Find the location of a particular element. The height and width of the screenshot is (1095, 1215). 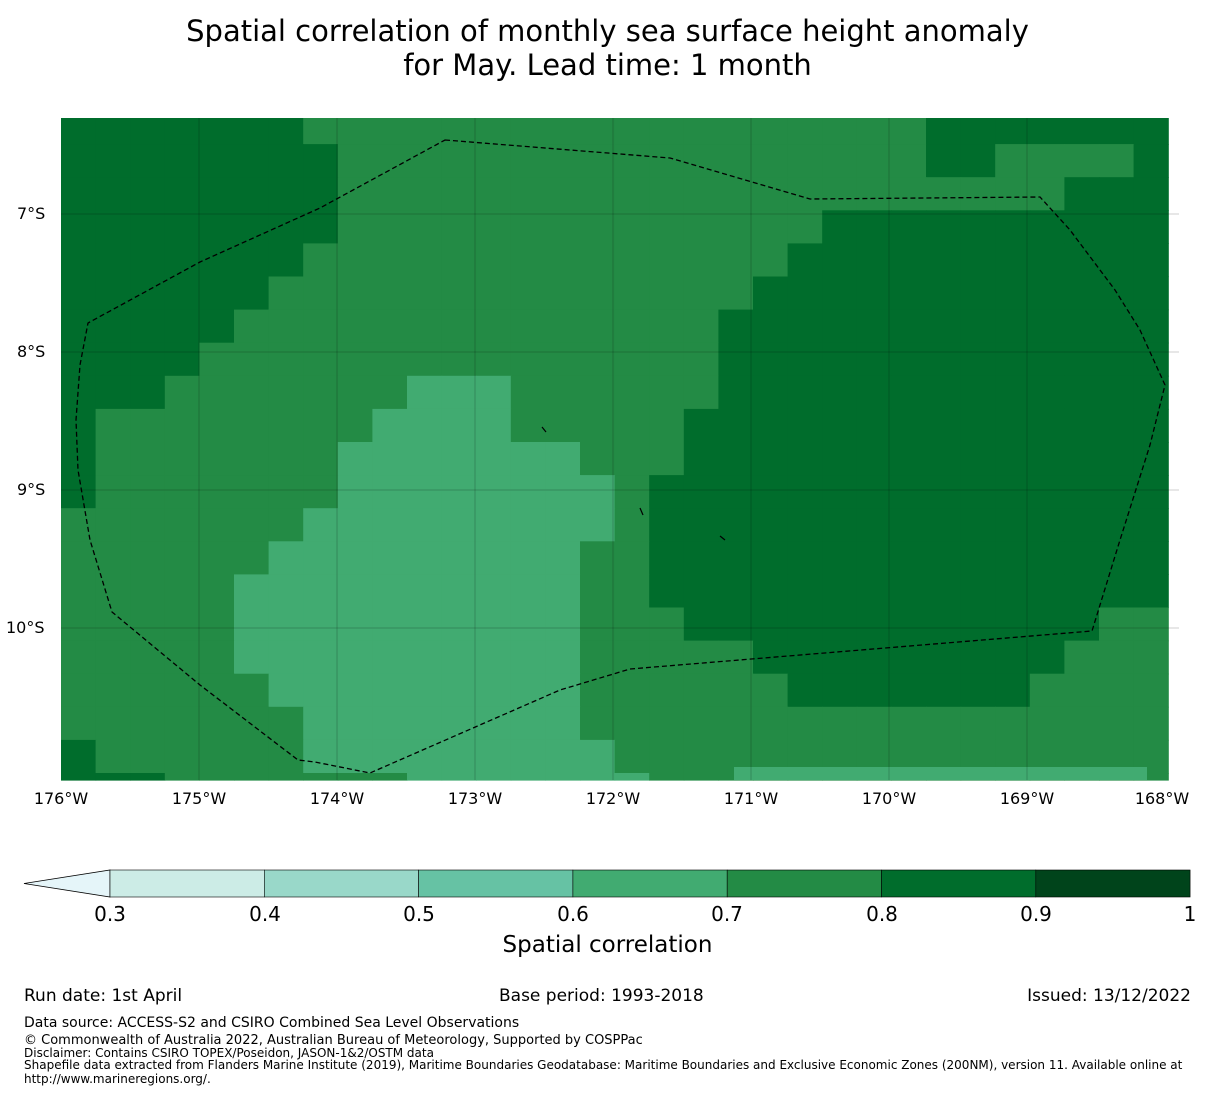

lat-label: 10°S is located at coordinates (25, 627).